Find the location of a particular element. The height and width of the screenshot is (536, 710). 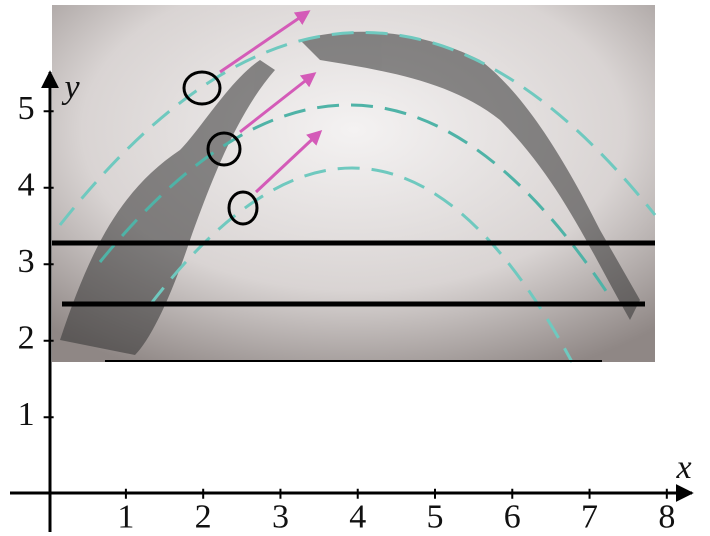

x-tick-label: 8 is located at coordinates (666, 517).